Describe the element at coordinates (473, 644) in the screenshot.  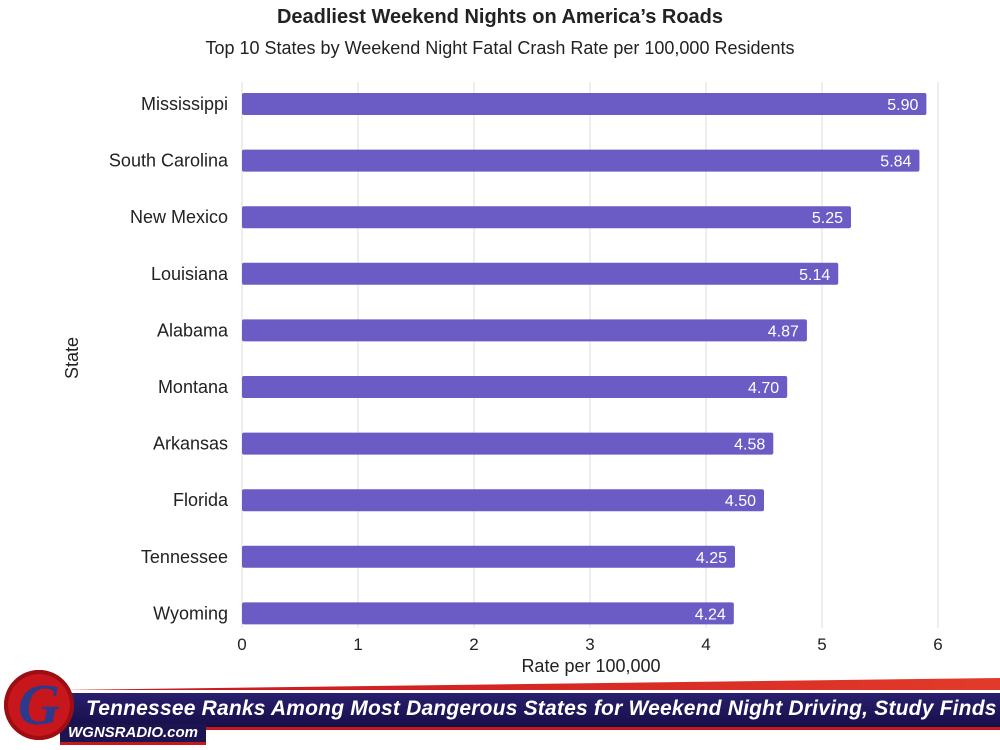
I see `x-tick-label: 2` at that location.